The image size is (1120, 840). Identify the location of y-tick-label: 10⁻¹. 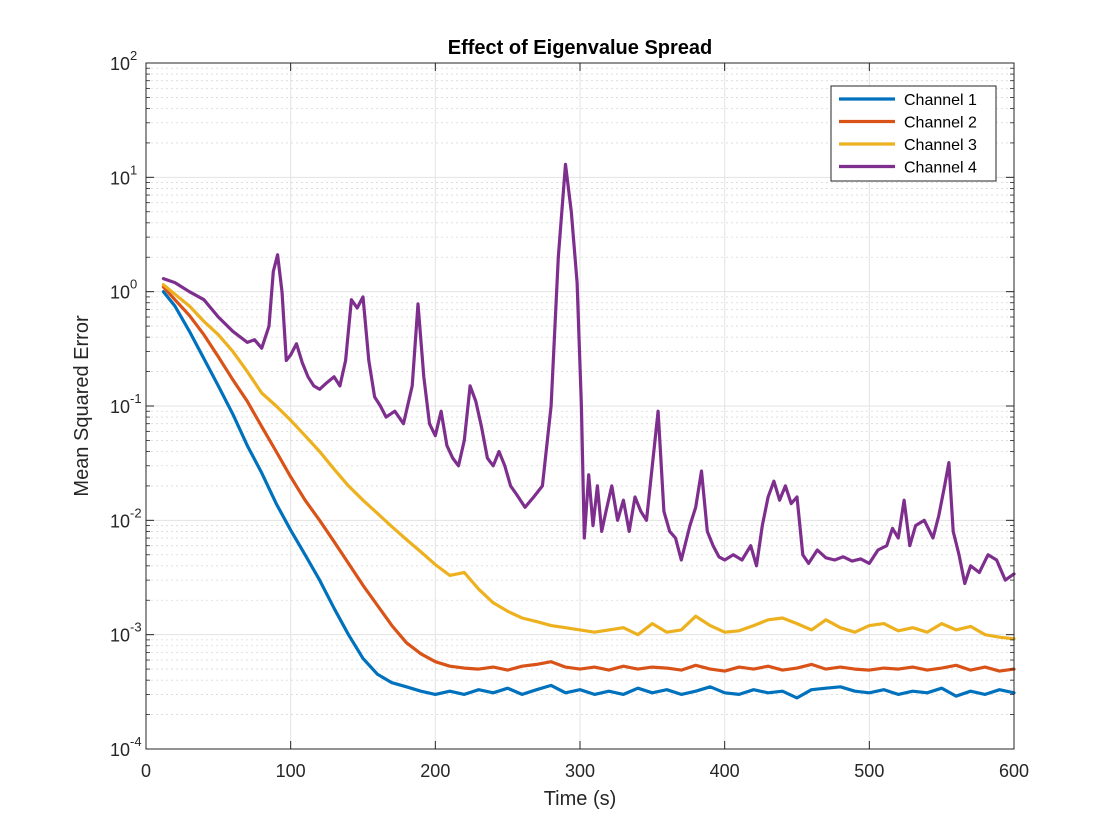
(126, 404).